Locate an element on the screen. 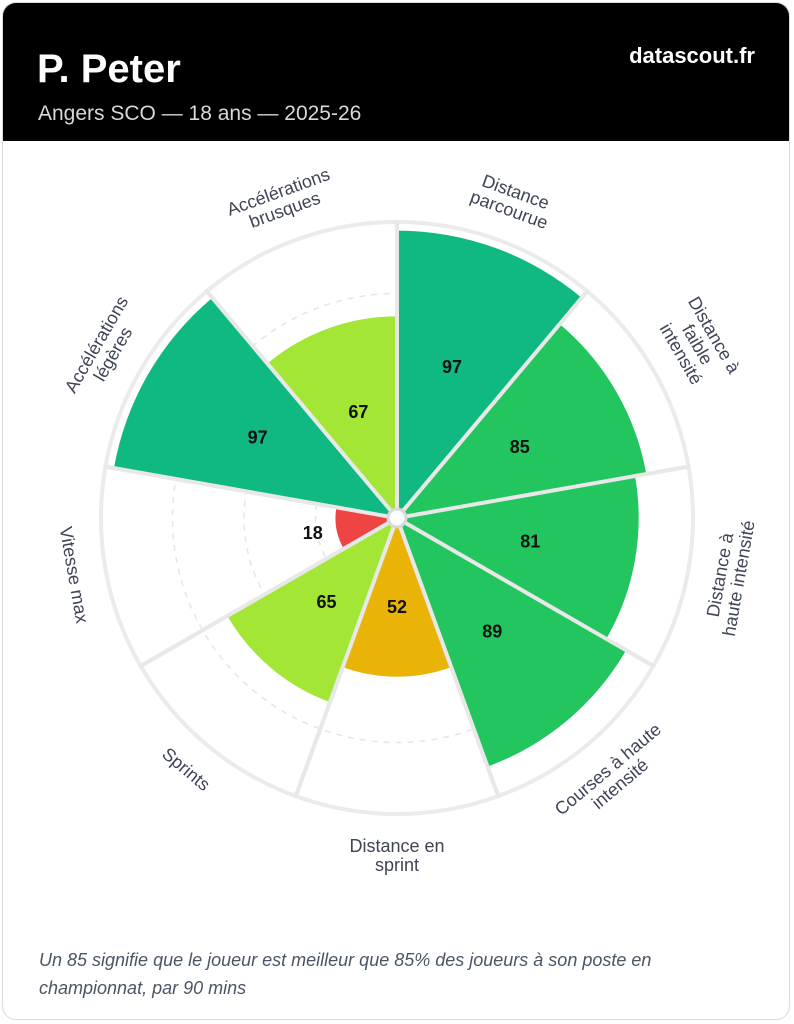  chart-category-label-line: Sprints is located at coordinates (186, 769).